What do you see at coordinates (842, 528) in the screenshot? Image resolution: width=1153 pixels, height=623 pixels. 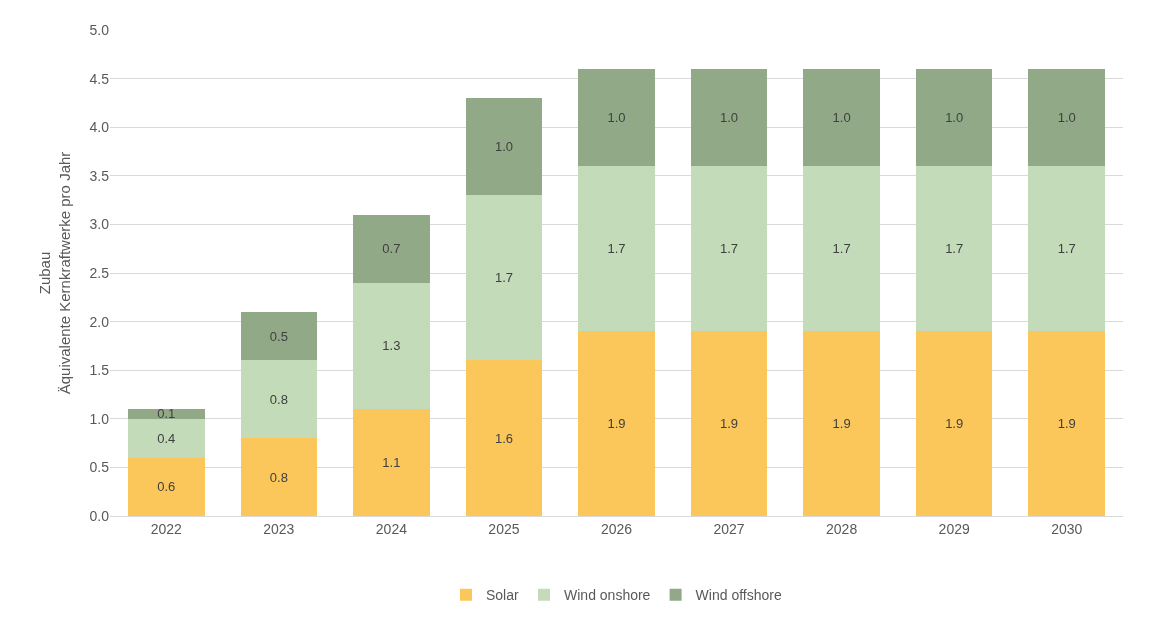 I see `x-tick-label: 2028` at bounding box center [842, 528].